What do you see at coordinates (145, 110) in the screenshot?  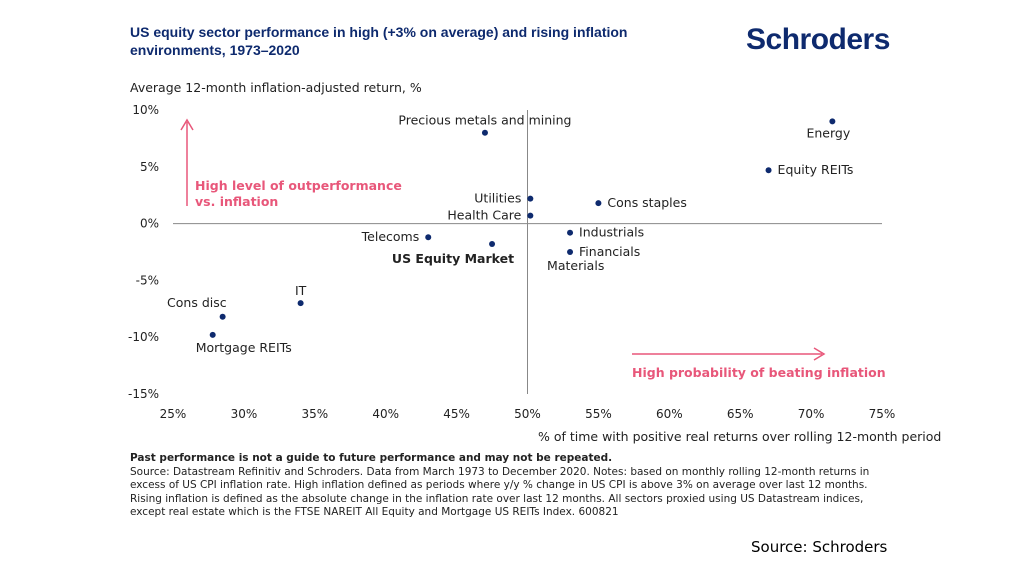 I see `y-tick-label: 10%` at bounding box center [145, 110].